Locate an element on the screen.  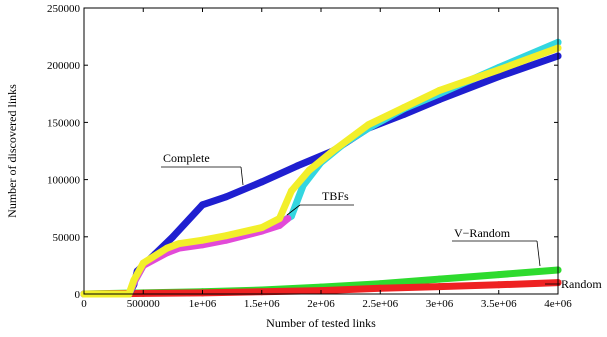
x-tick-label: 2e+06 is located at coordinates (321, 304).